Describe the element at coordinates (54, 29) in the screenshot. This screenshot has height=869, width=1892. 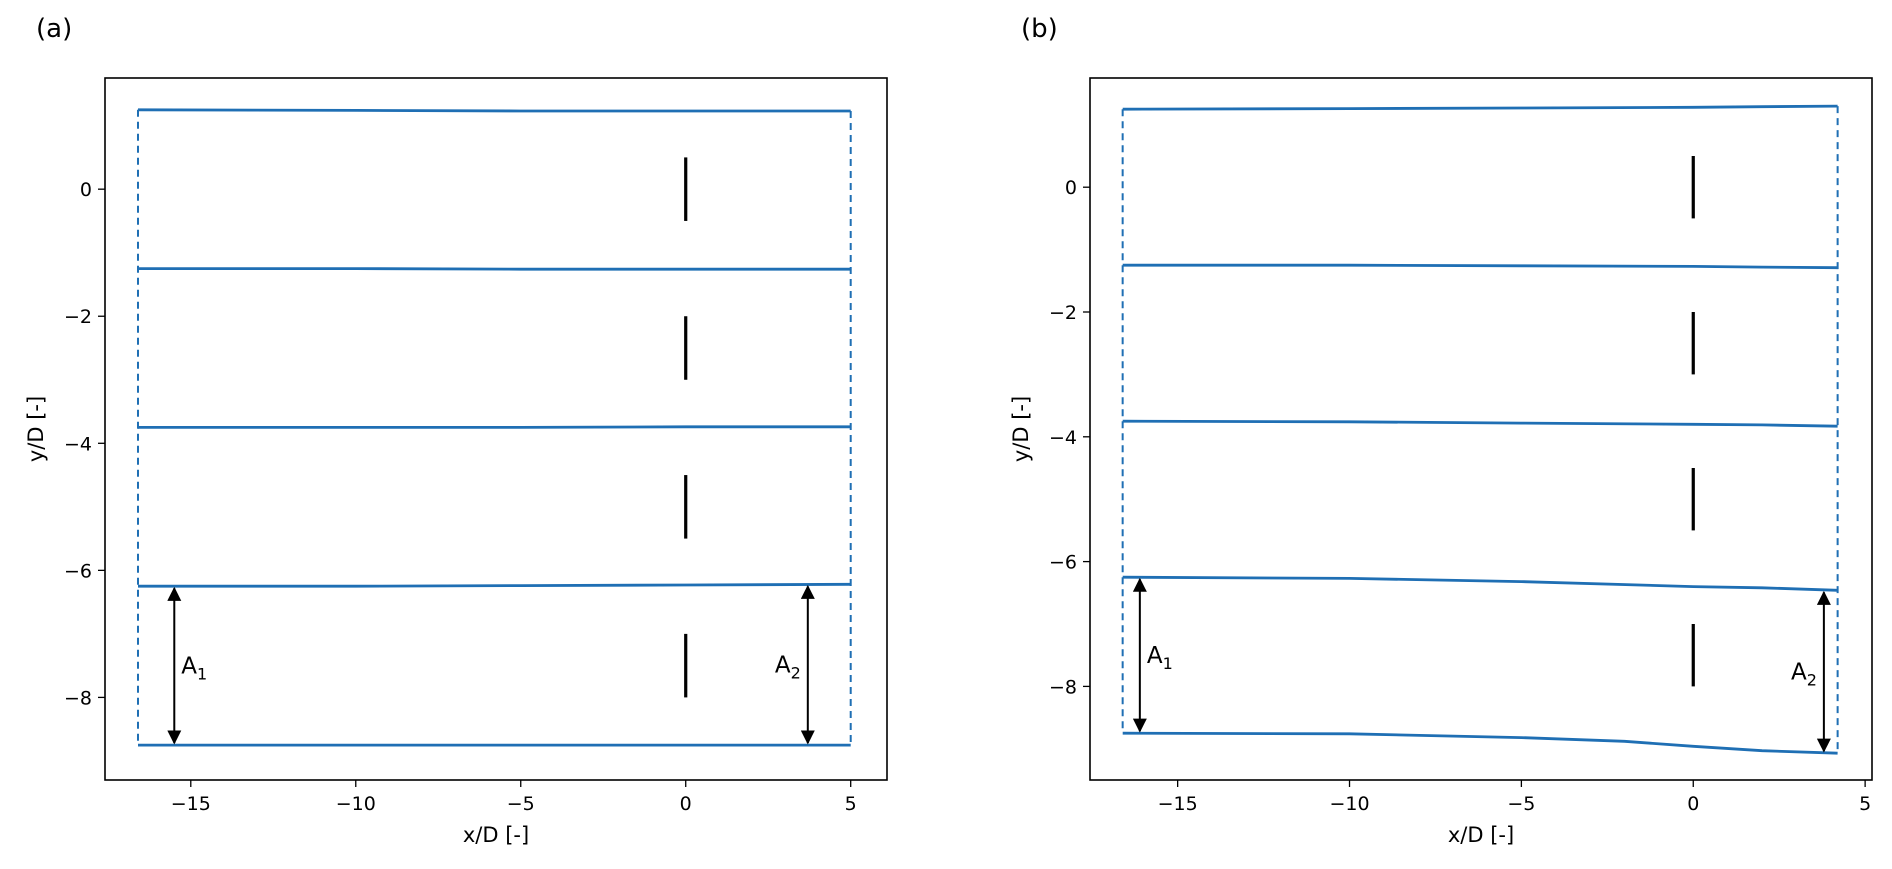
I see `panel-label-a: (a)` at that location.